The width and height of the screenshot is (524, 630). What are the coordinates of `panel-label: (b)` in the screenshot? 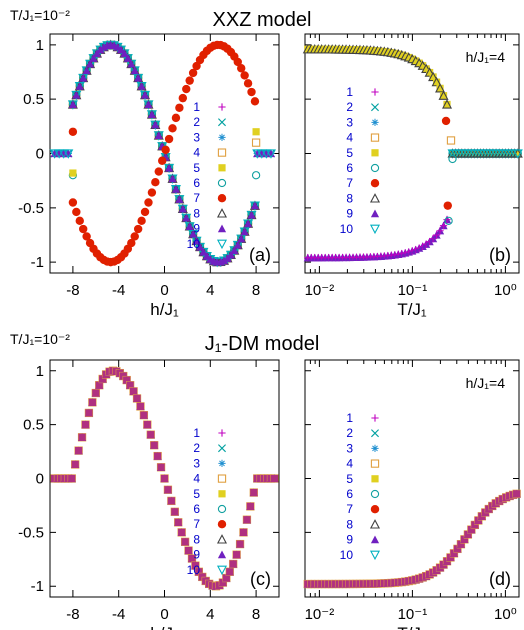 It's located at (500, 255).